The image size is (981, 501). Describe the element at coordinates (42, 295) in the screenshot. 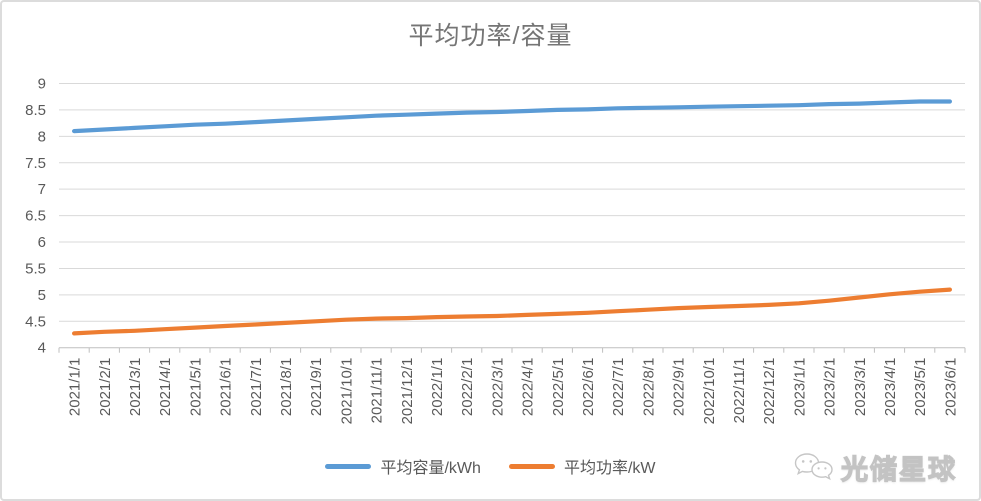

I see `y-tick-label: 5` at that location.